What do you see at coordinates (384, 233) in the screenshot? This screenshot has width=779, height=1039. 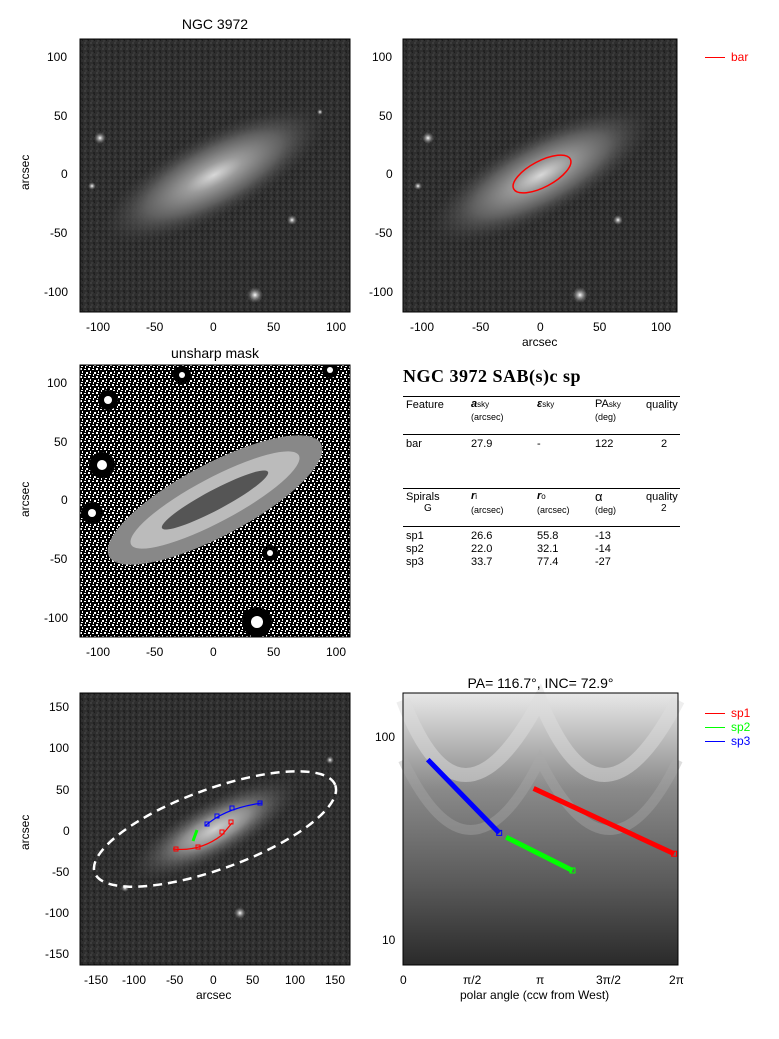 I see `p2-ytick: -50` at bounding box center [384, 233].